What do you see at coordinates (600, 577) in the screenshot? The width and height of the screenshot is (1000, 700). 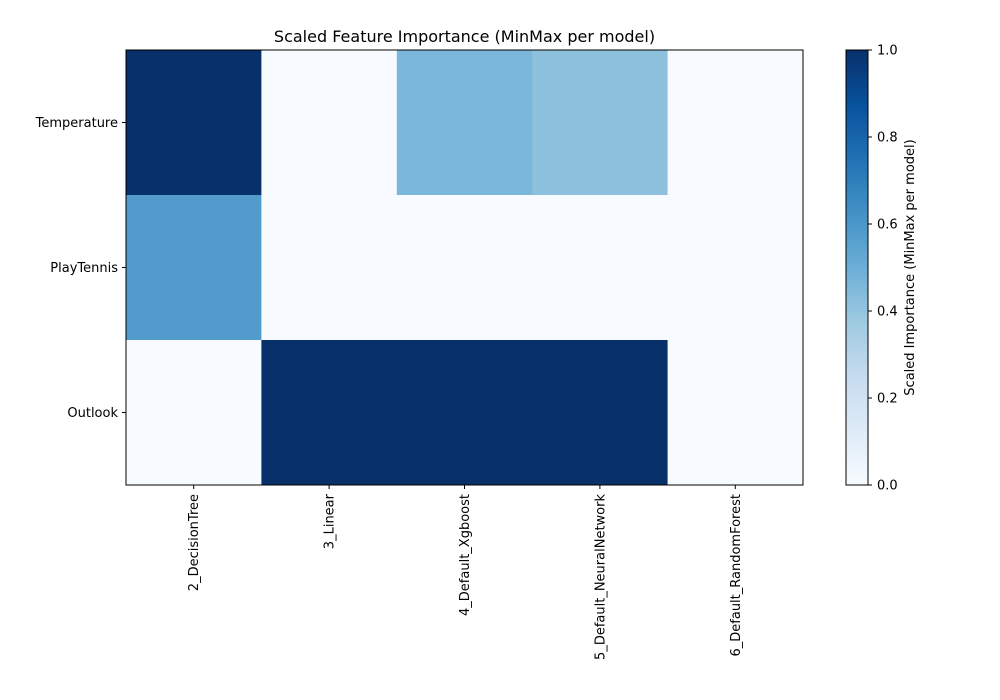 I see `x-tick-label: 5_Default_NeuralNetwork` at bounding box center [600, 577].